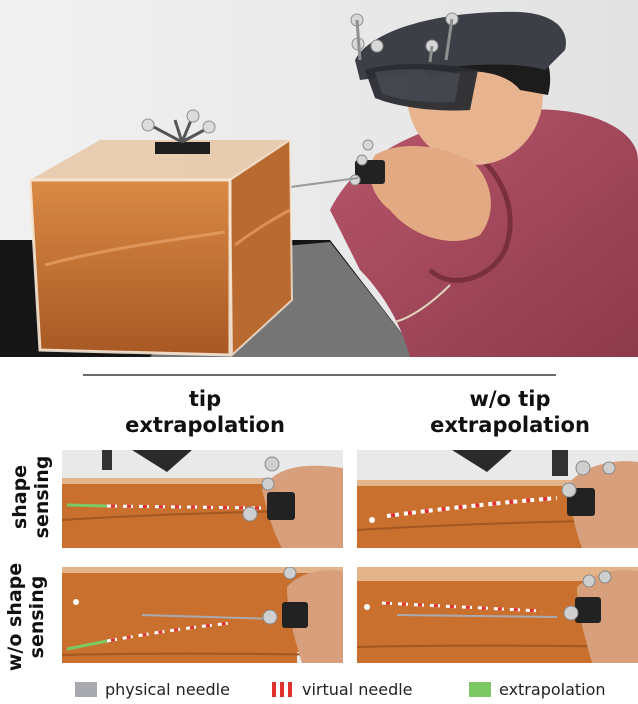 The width and height of the screenshot is (638, 704). I want to click on row-header-no-shape-sensing: w/o shape sensing, so click(27, 617).